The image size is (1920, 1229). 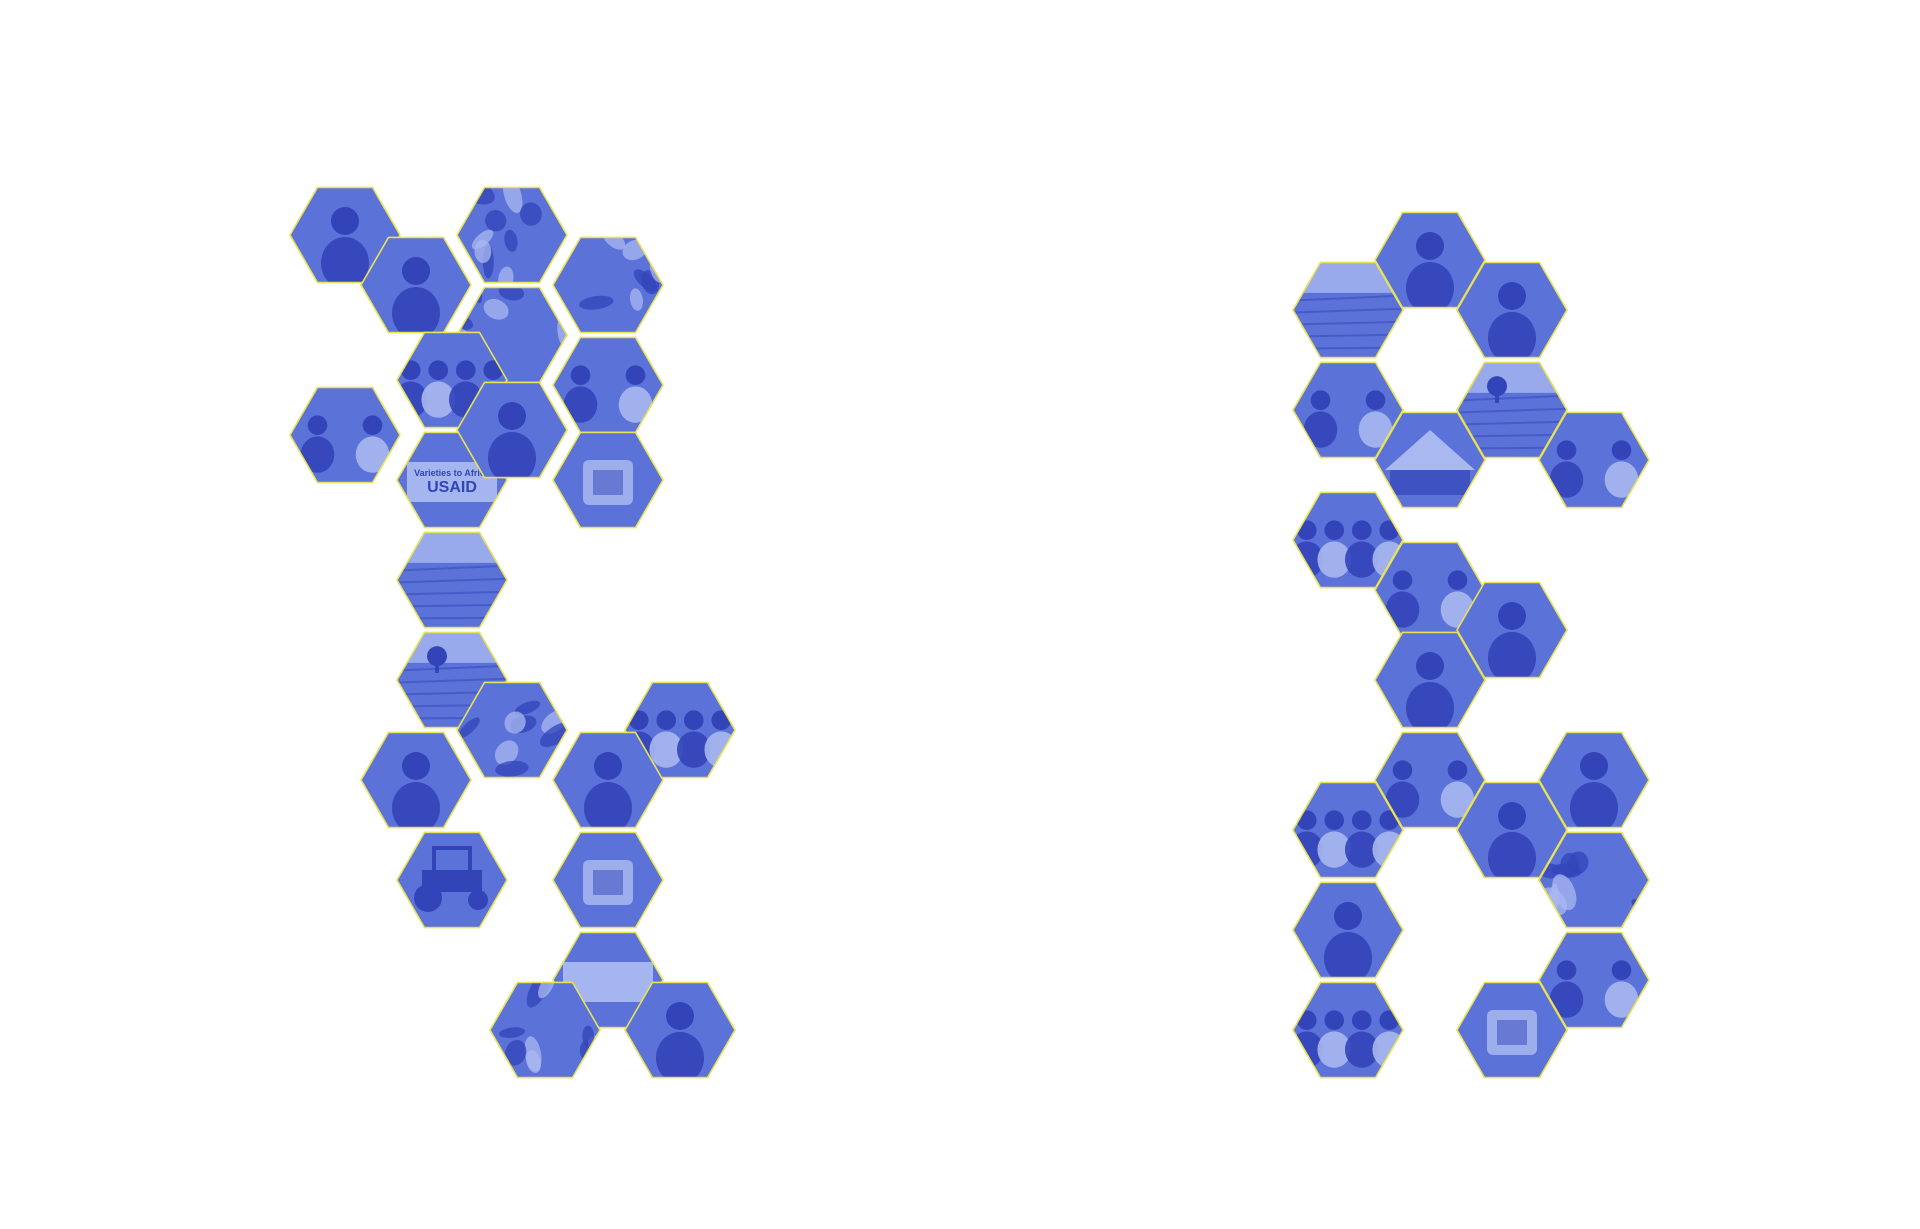 What do you see at coordinates (452, 880) in the screenshot?
I see `hex-photo-tractor` at bounding box center [452, 880].